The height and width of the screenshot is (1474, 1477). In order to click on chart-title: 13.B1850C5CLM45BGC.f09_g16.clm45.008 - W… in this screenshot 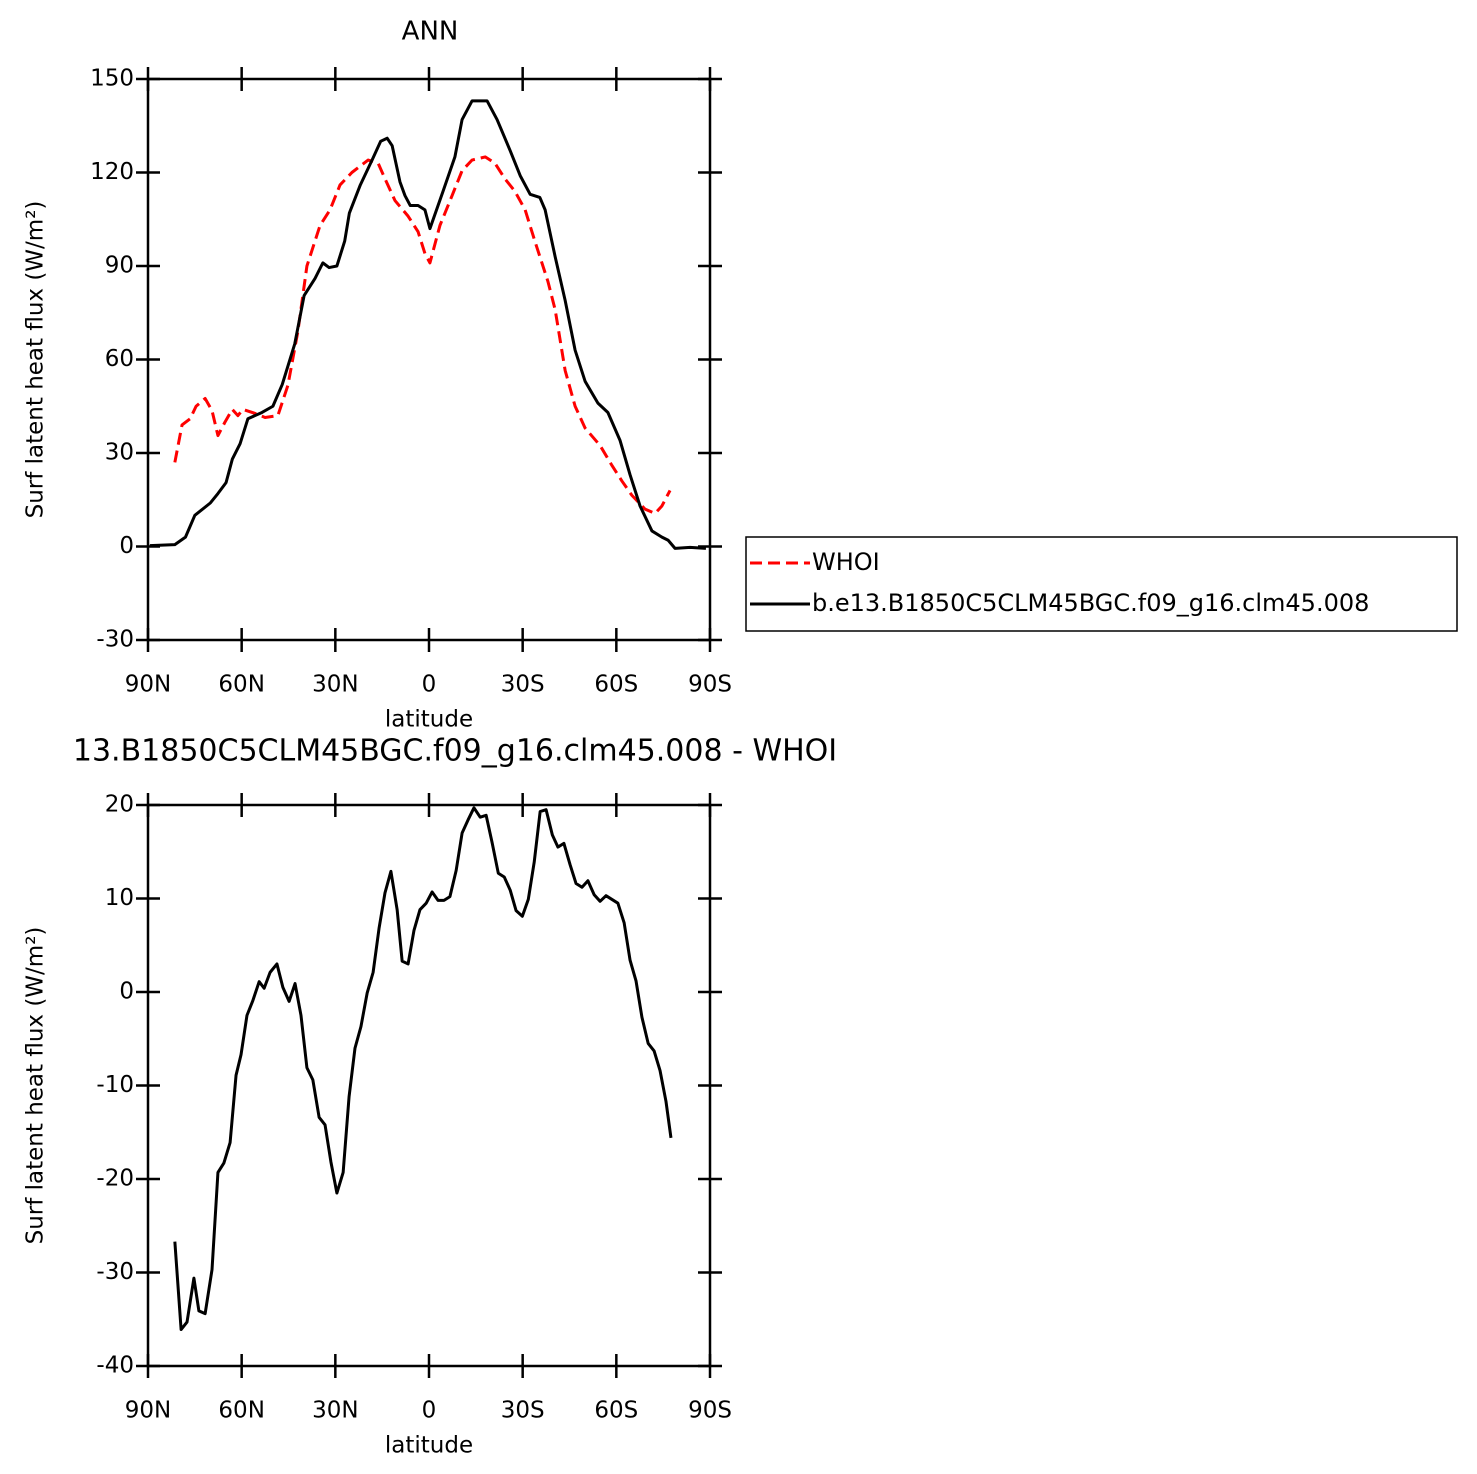, I will do `click(455, 751)`.